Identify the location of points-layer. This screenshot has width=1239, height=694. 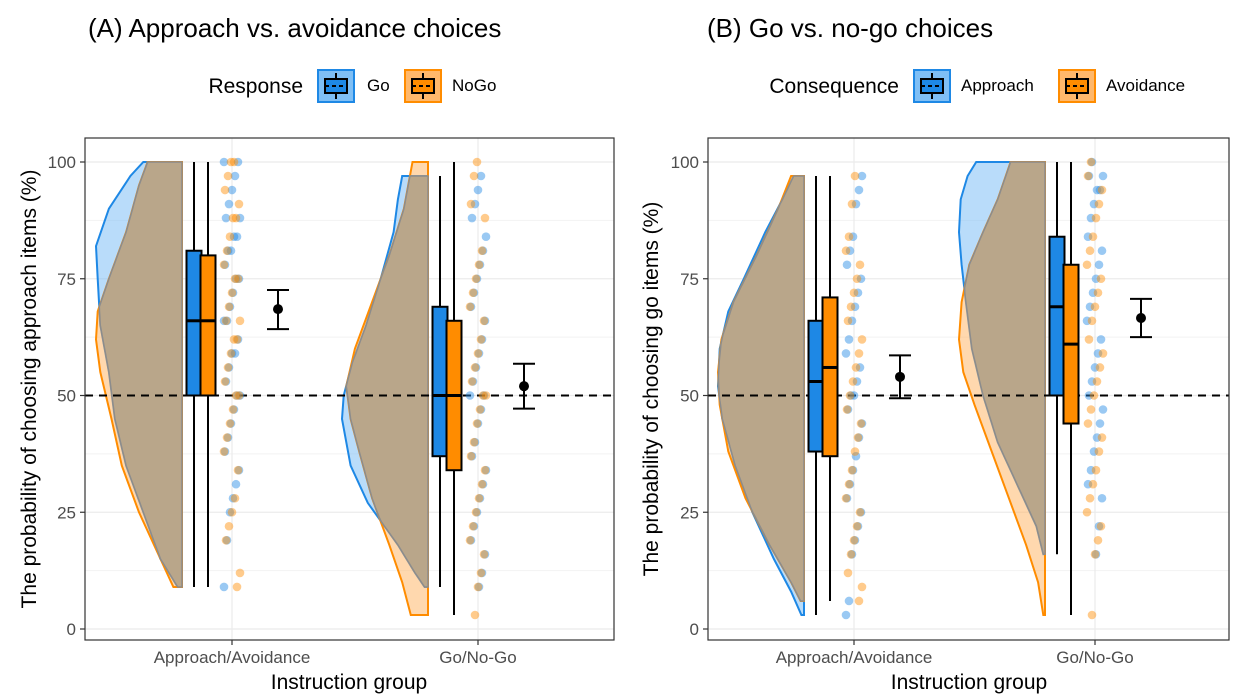
(974, 388).